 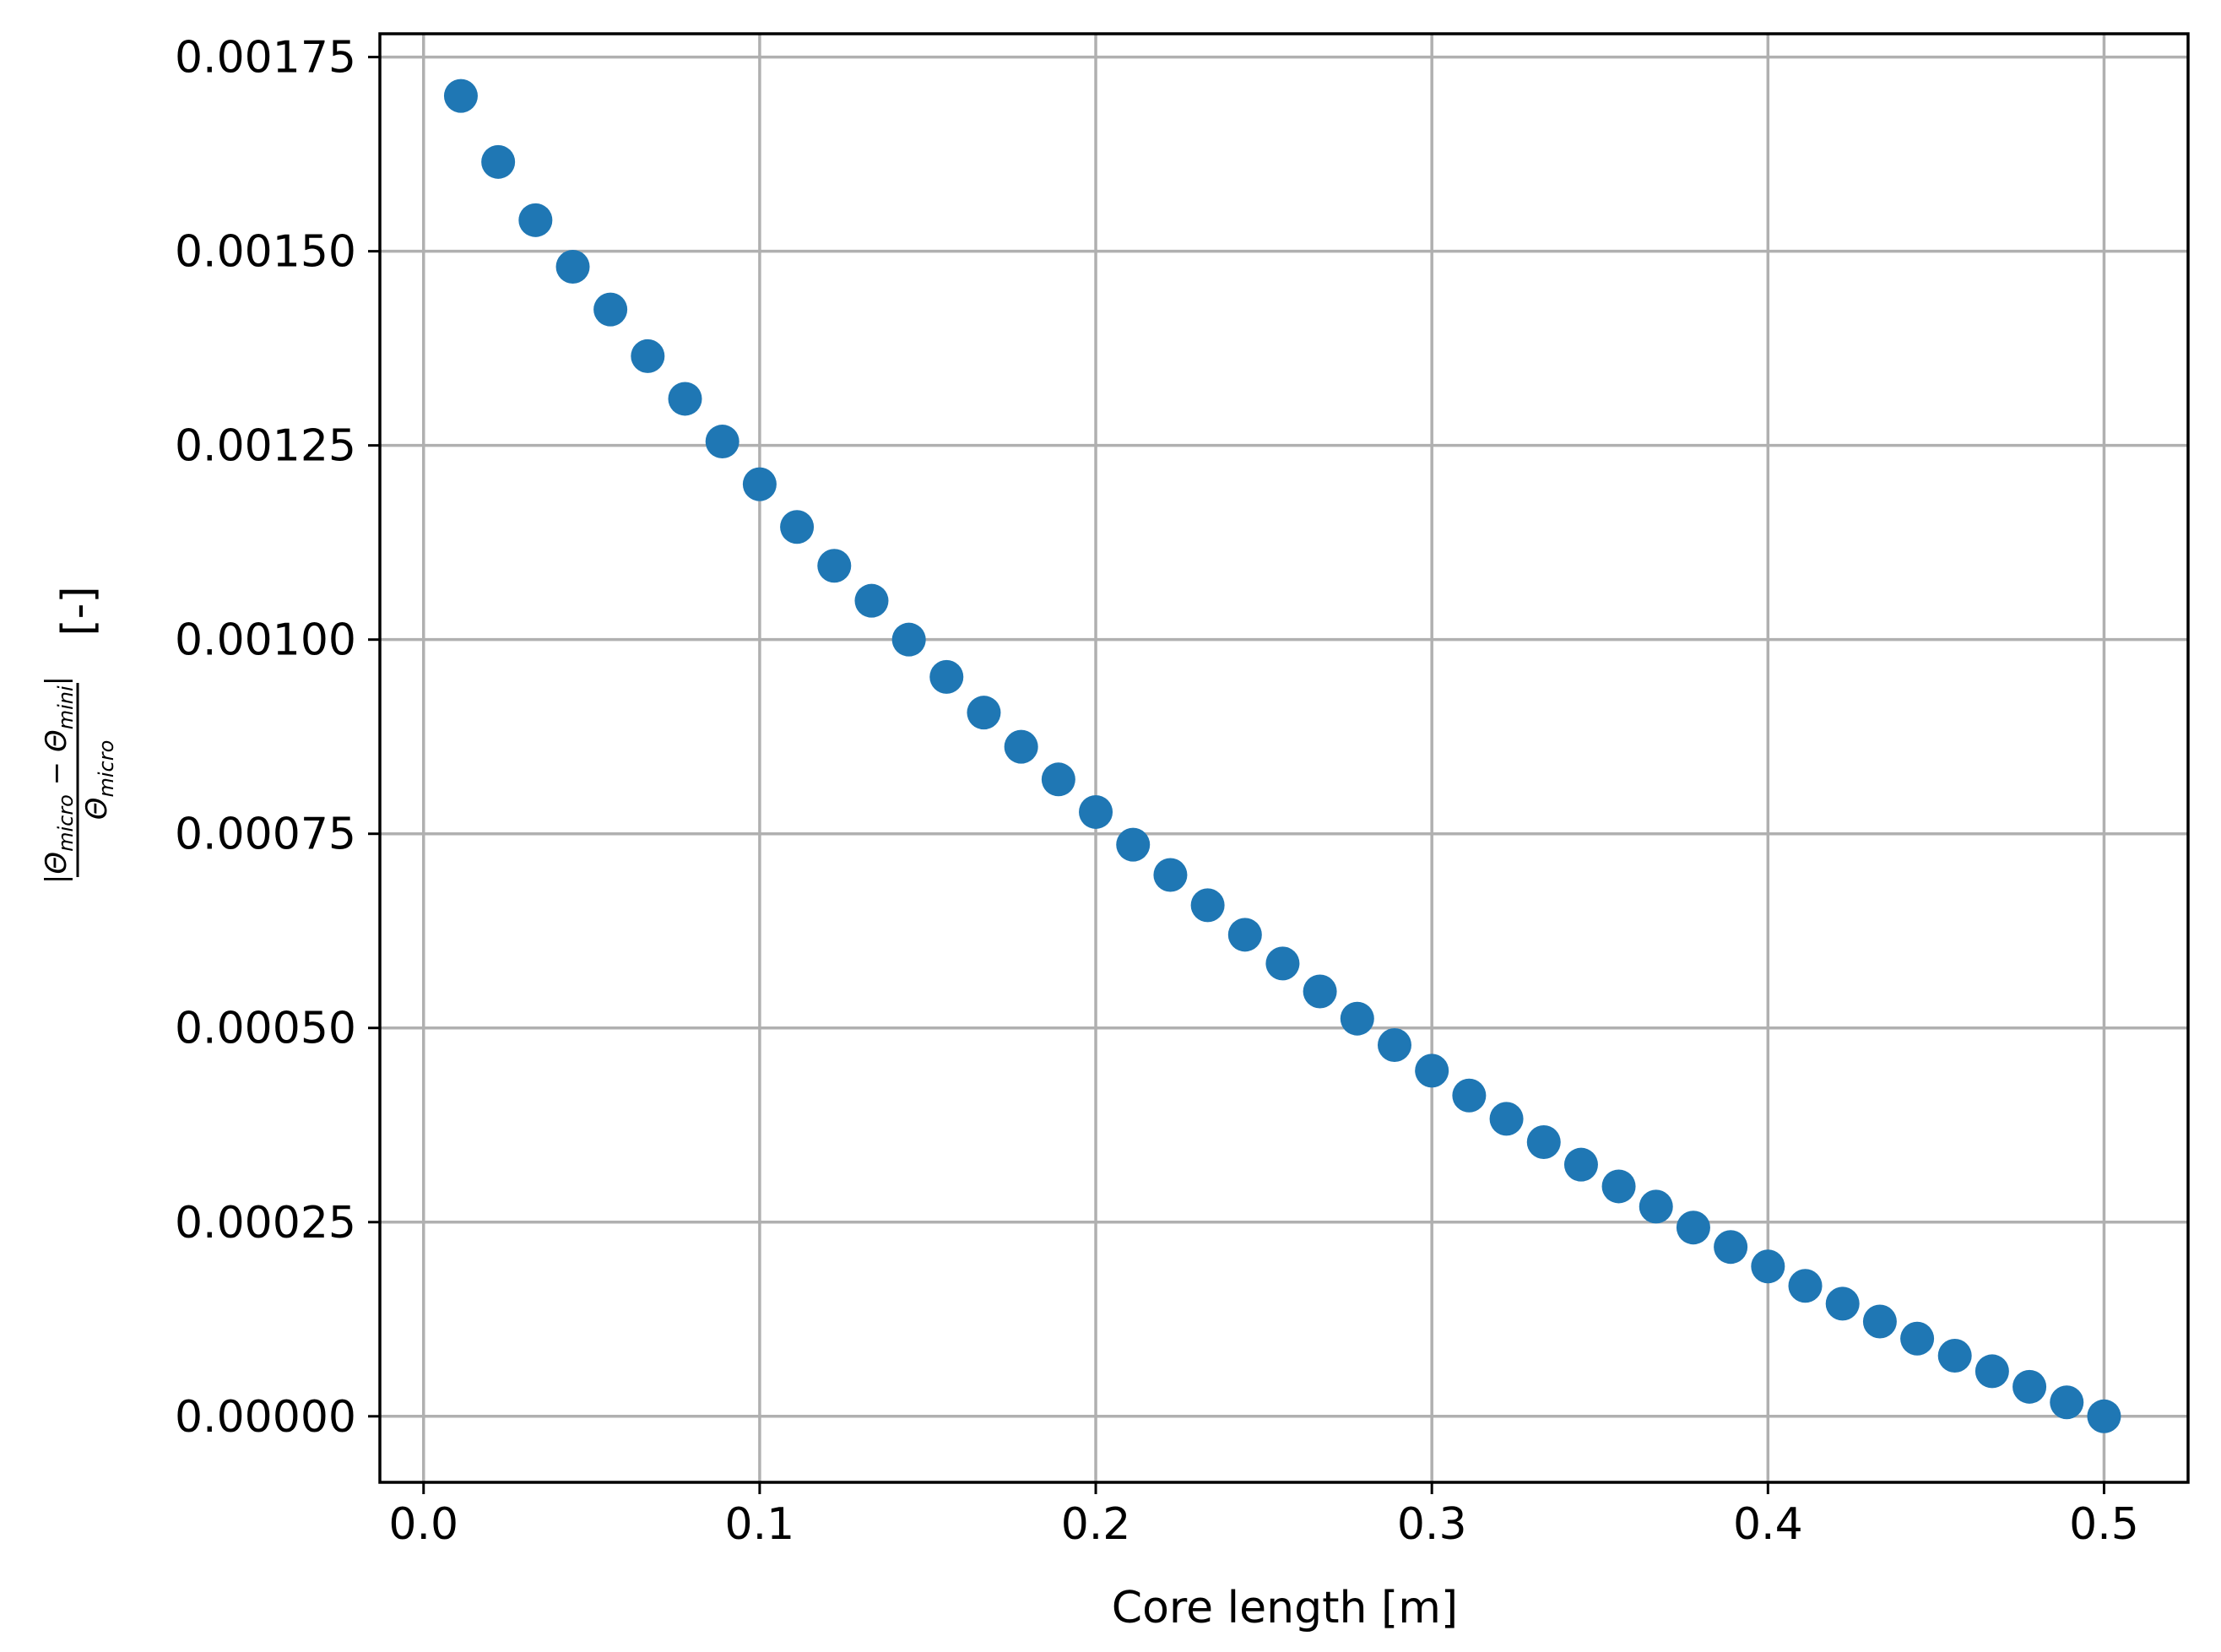 I want to click on y-tick-label: 0.00075, so click(x=265, y=835).